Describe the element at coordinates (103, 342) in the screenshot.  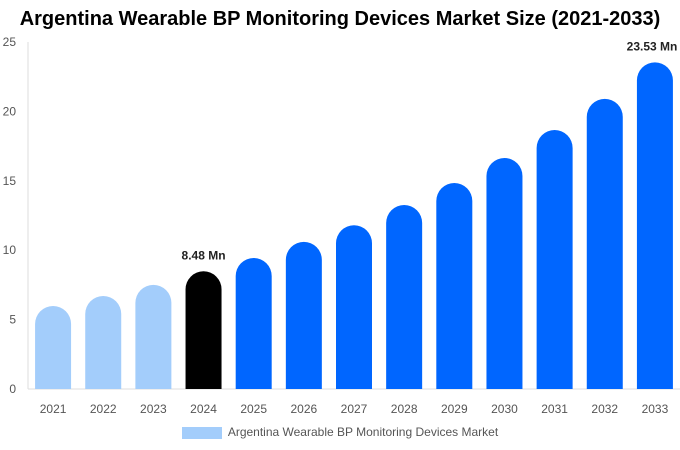
I see `bar-2022` at that location.